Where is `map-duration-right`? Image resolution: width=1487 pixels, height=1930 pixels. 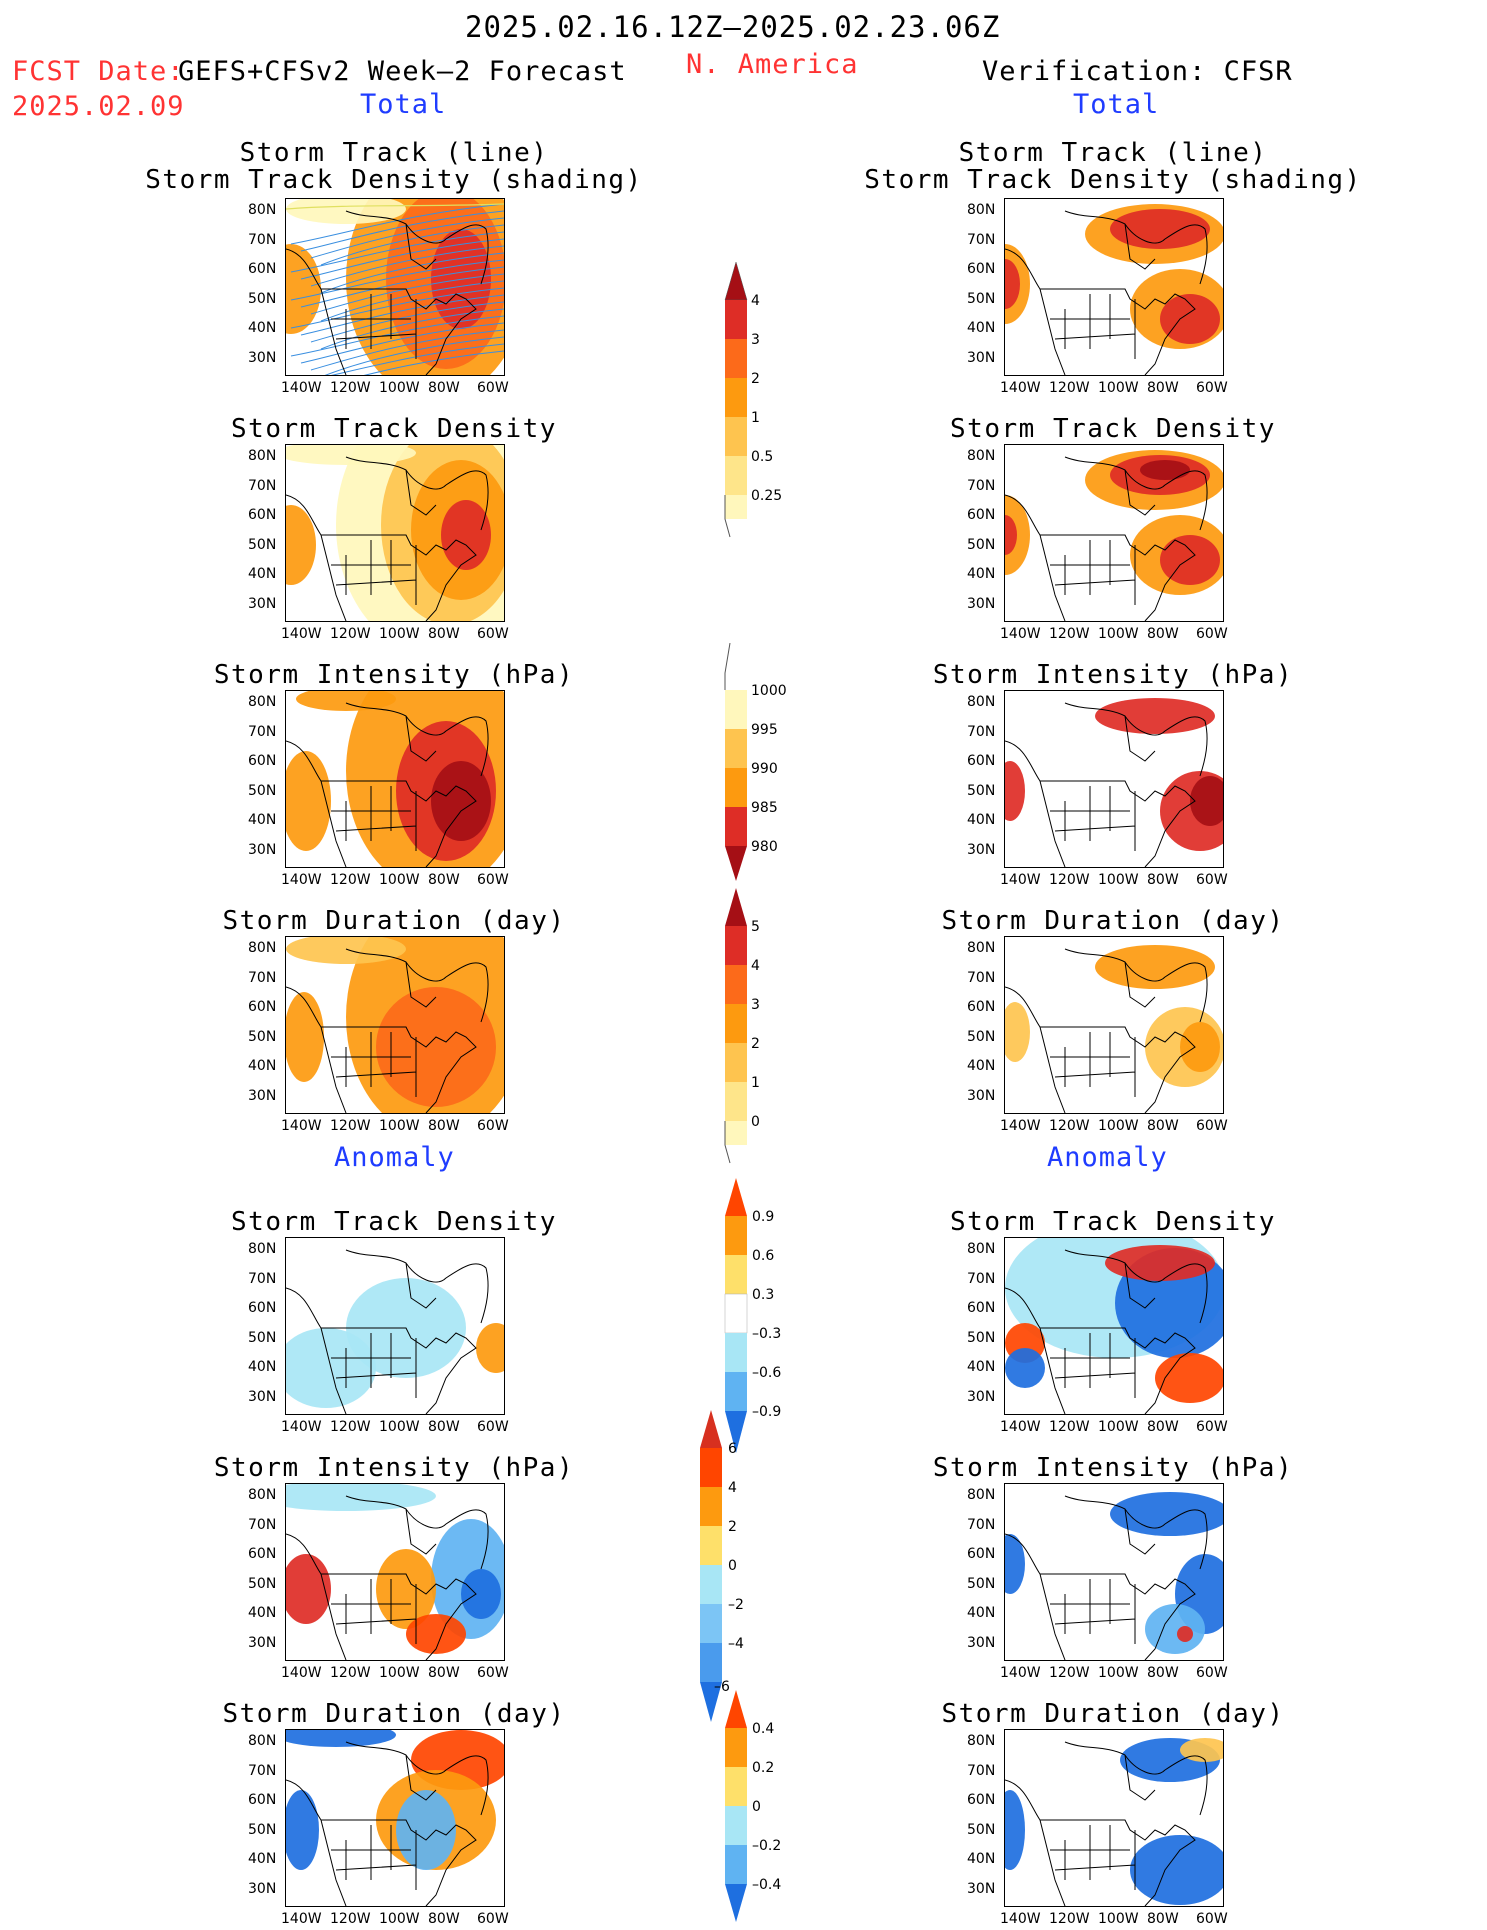 map-duration-right is located at coordinates (1114, 1025).